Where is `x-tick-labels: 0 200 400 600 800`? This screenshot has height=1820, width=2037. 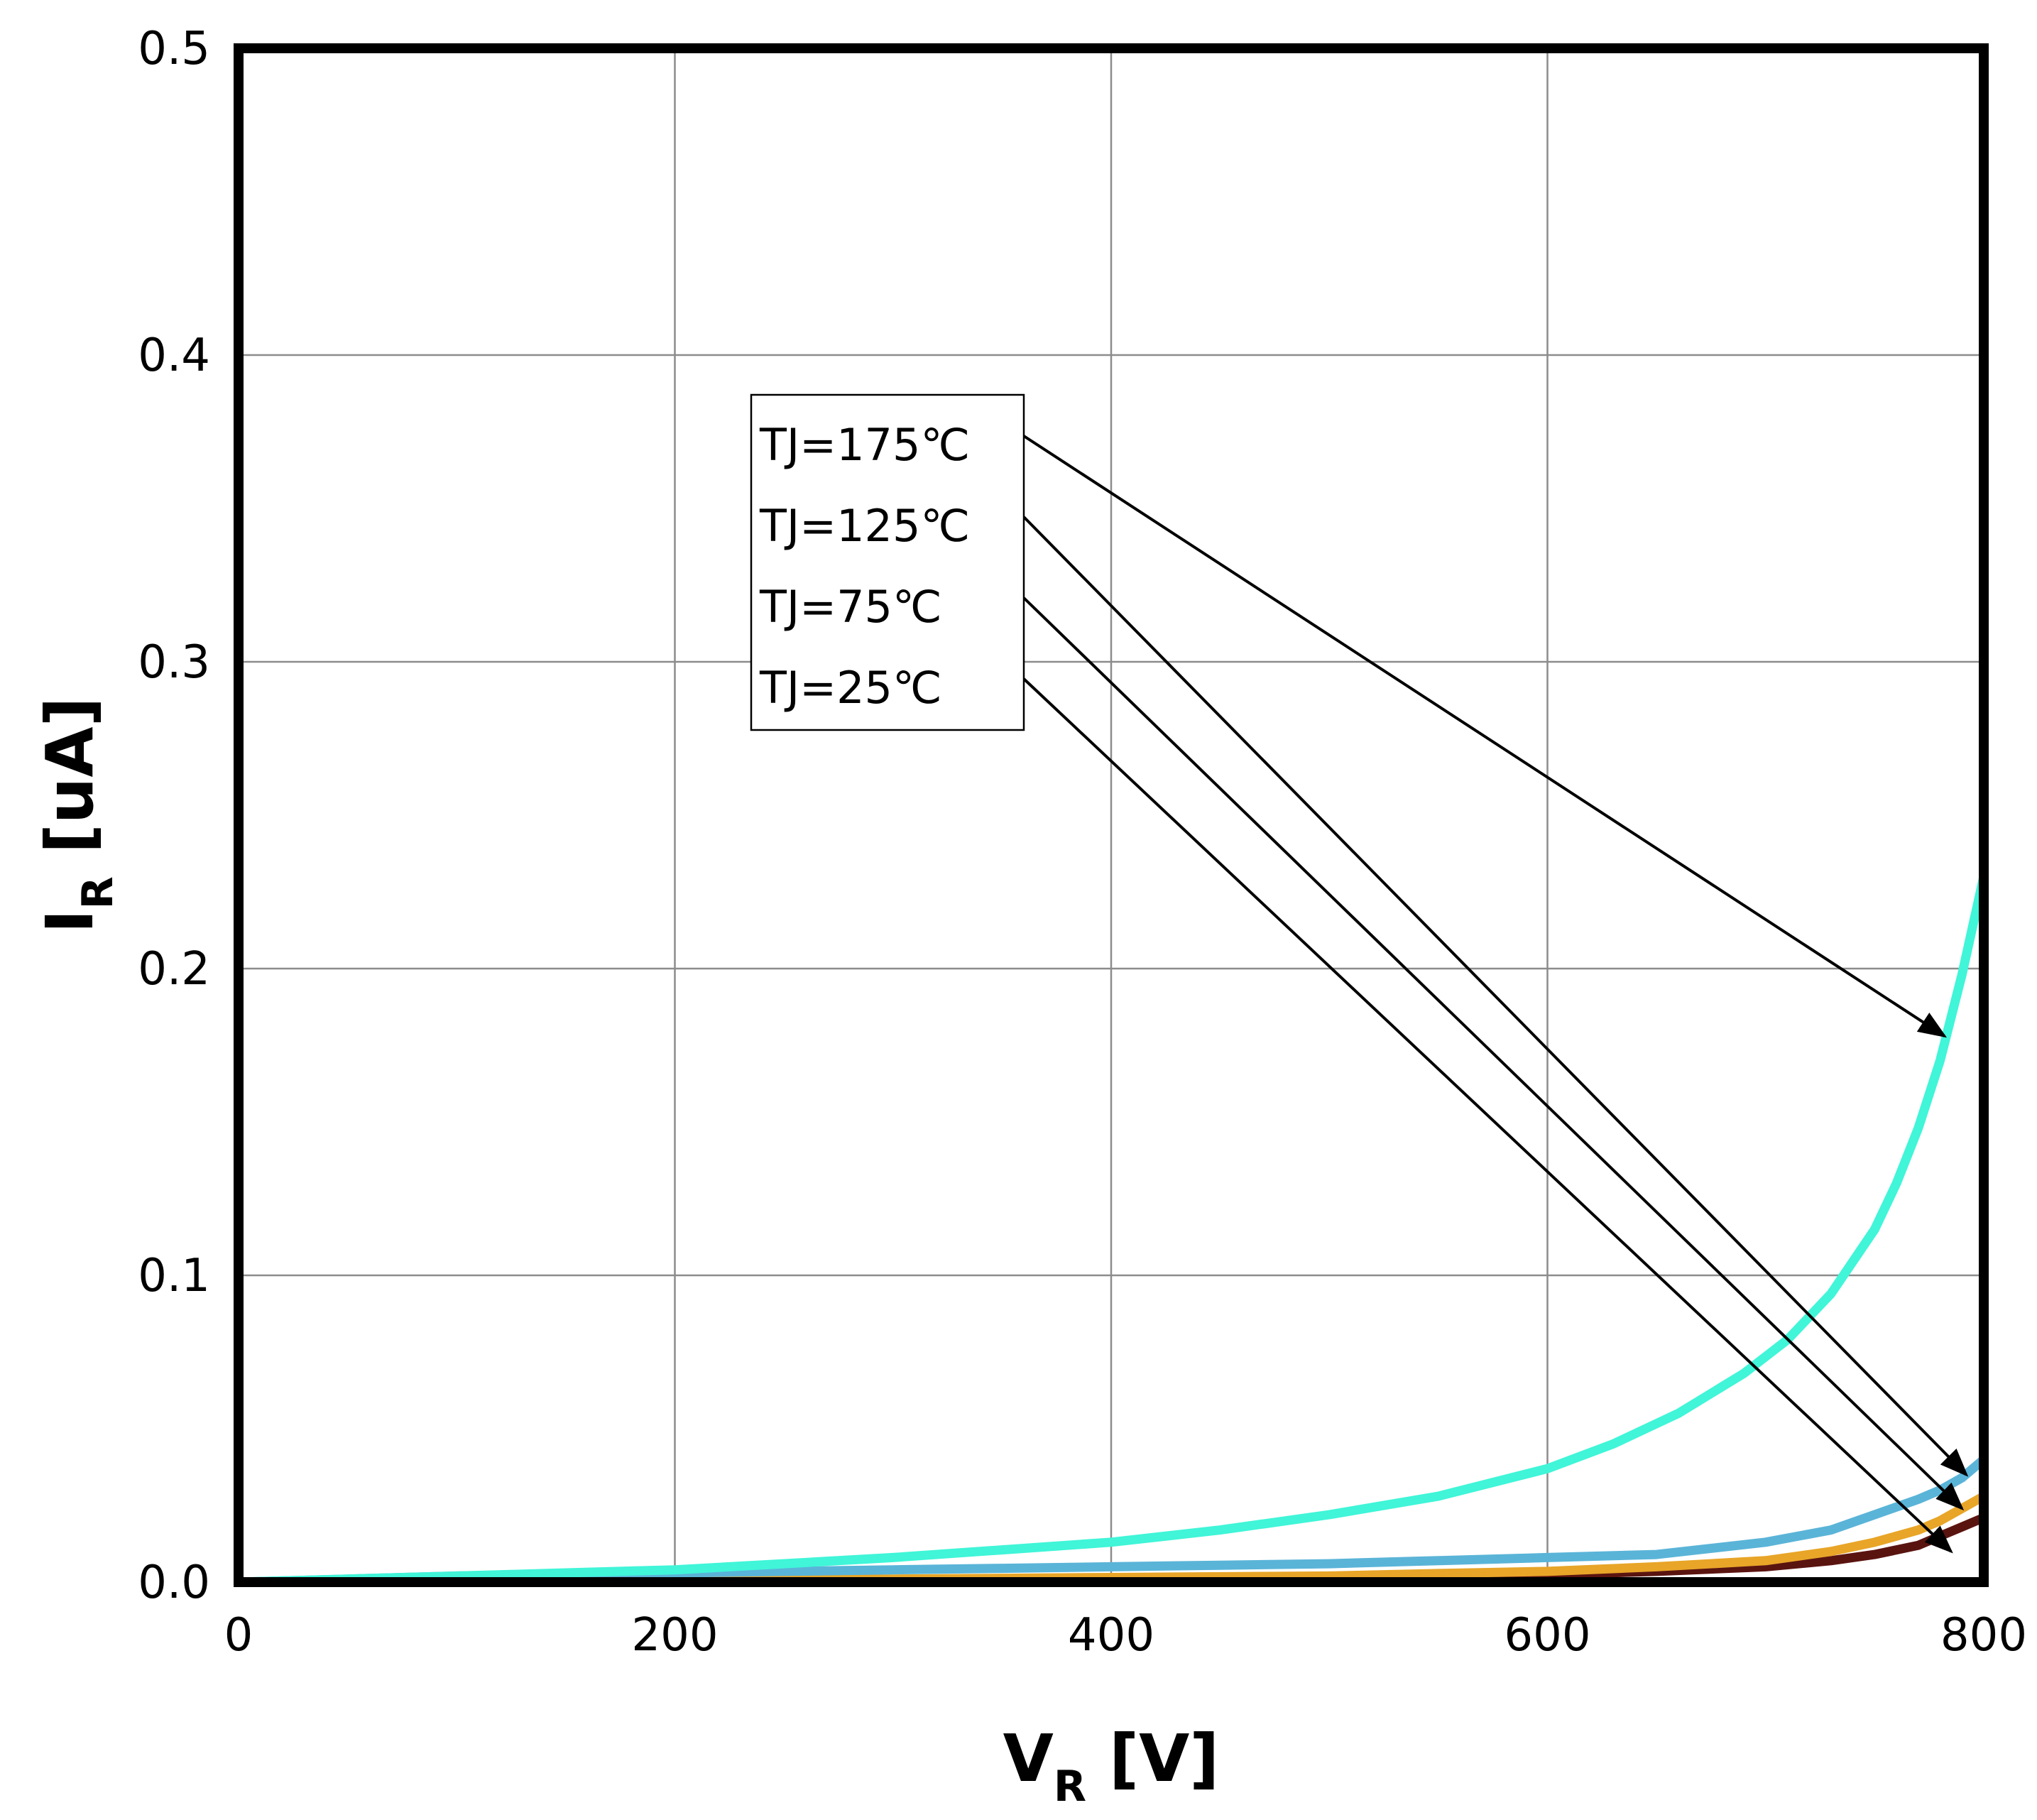 x-tick-labels: 0 200 400 600 800 is located at coordinates (1126, 1635).